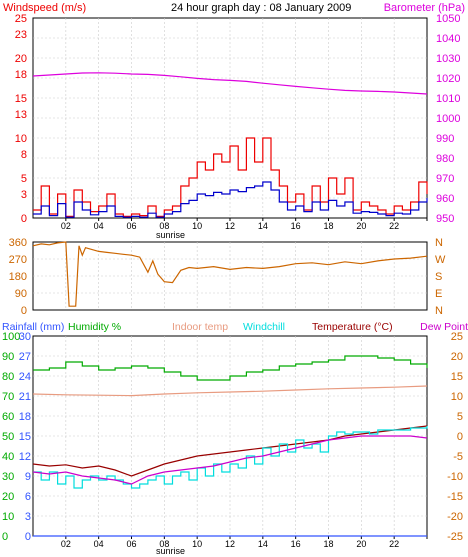 Image resolution: width=468 pixels, height=557 pixels. Describe the element at coordinates (230, 83) in the screenshot. I see `series-barometer` at that location.